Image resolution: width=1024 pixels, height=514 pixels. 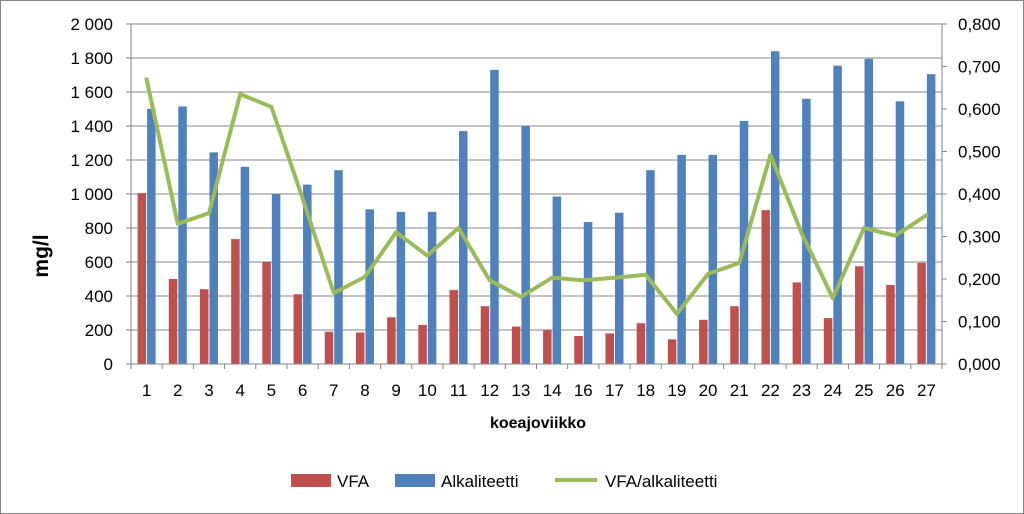 I want to click on x-tick-label: 25, so click(x=864, y=390).